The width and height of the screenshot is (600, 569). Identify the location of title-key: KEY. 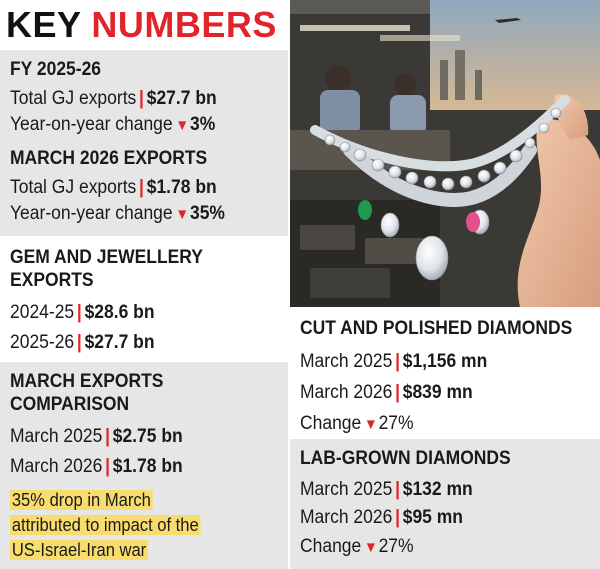
(43, 24).